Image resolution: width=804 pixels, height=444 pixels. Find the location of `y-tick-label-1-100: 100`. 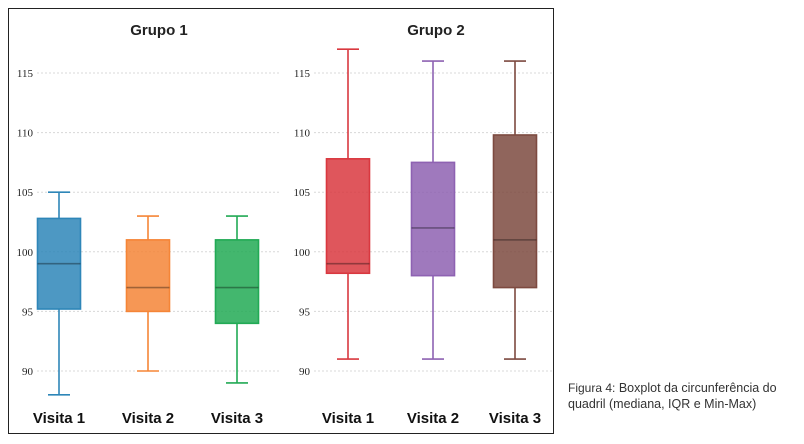

y-tick-label-1-100: 100 is located at coordinates (25, 253).